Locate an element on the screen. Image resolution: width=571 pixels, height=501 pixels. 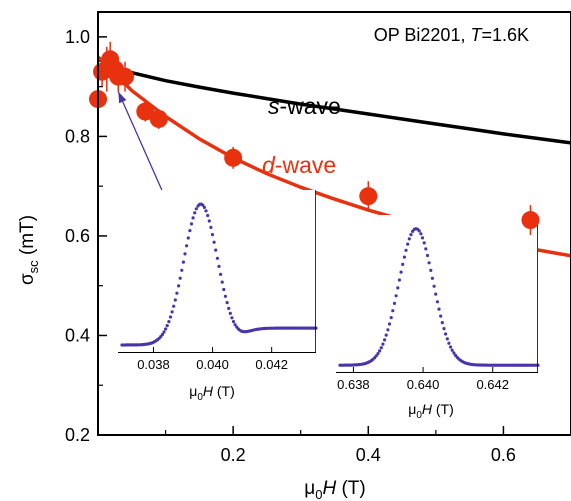
inset-1-tick-label: 0.040 is located at coordinates (212, 364).